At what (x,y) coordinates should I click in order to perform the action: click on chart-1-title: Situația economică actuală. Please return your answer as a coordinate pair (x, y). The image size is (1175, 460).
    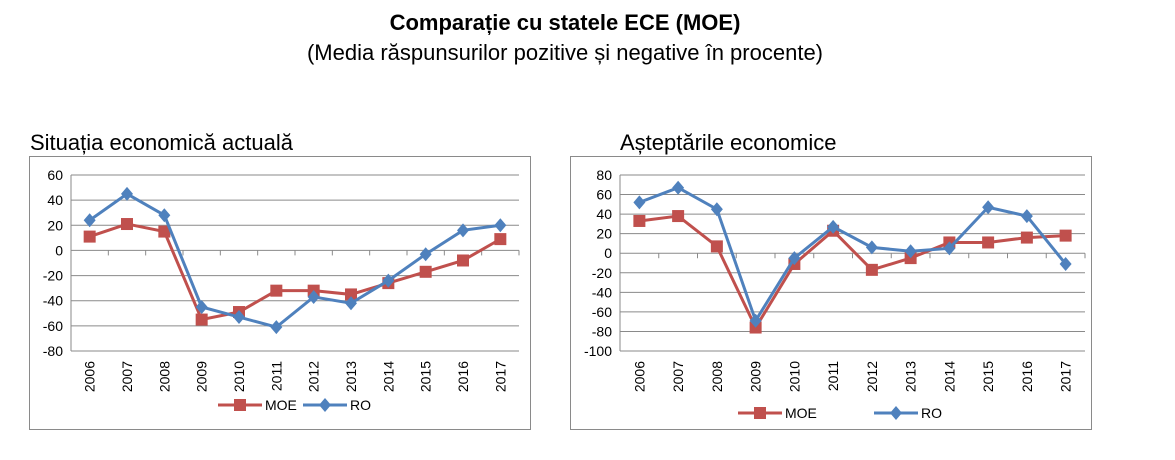
    Looking at the image, I should click on (161, 142).